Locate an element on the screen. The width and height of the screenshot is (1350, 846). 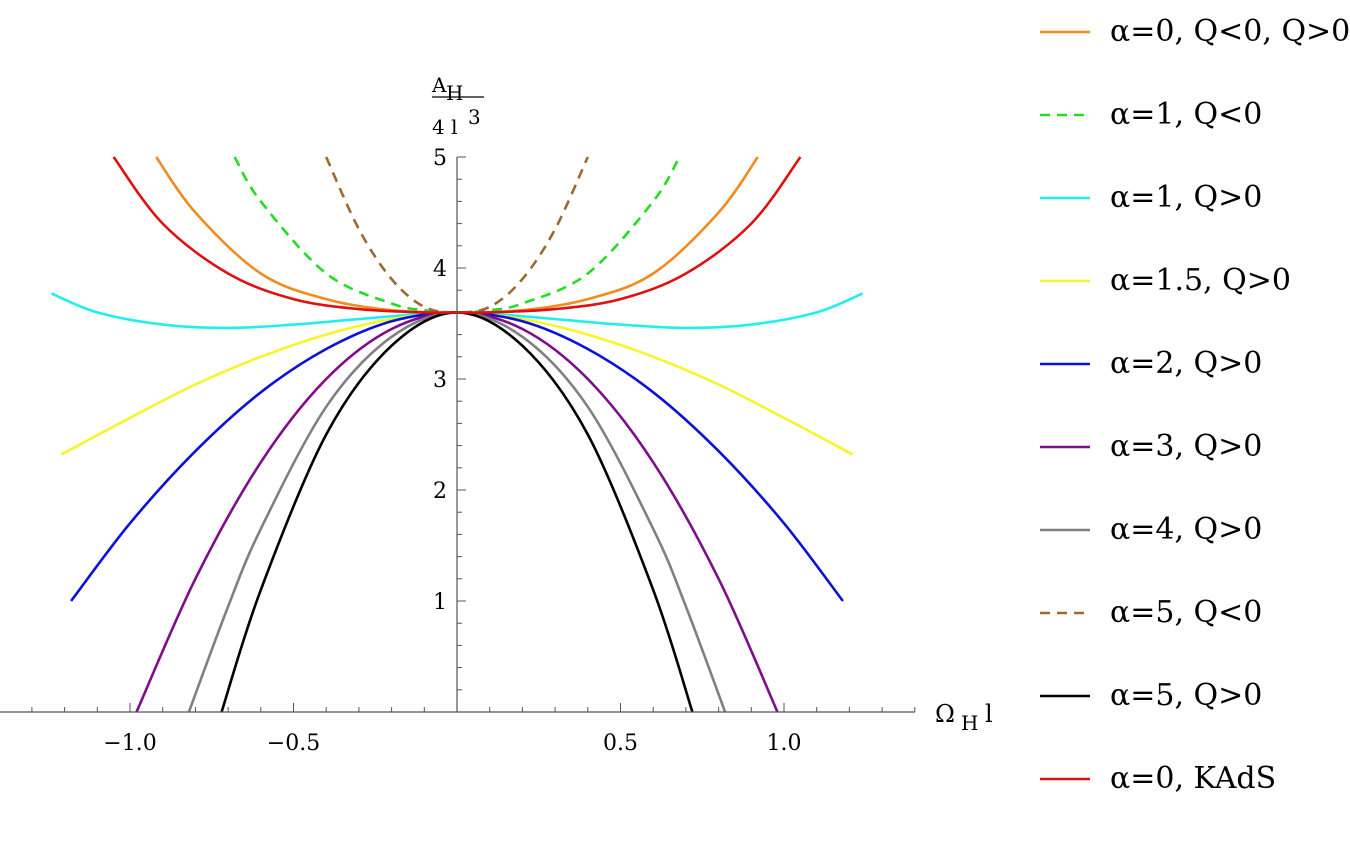
legend-label: α=5, Q<0 is located at coordinates (1186, 612).